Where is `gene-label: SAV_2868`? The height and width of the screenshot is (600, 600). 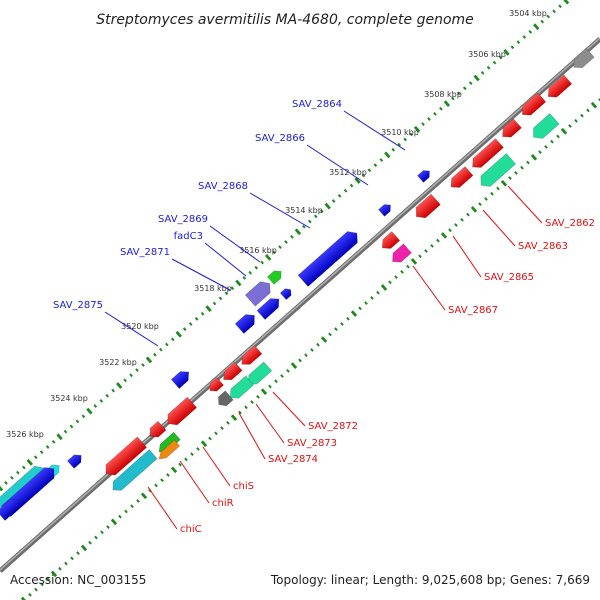
gene-label: SAV_2868 is located at coordinates (223, 186).